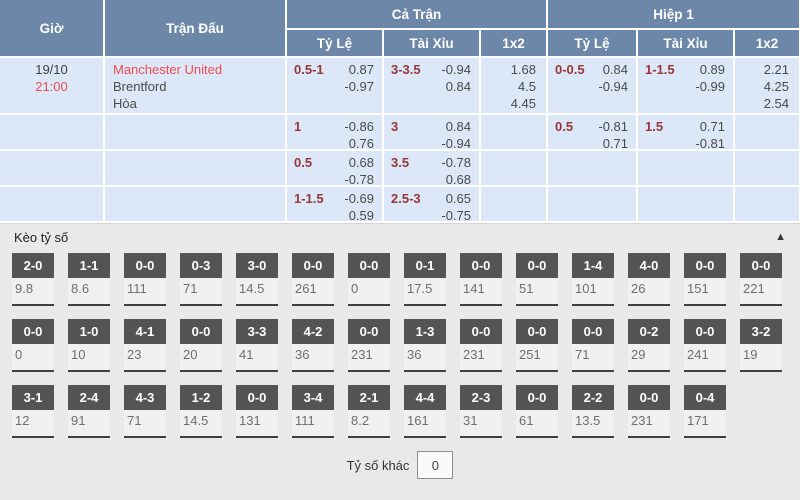 The height and width of the screenshot is (500, 800). What do you see at coordinates (425, 345) in the screenshot?
I see `score-odds-cell: 1-3 36` at bounding box center [425, 345].